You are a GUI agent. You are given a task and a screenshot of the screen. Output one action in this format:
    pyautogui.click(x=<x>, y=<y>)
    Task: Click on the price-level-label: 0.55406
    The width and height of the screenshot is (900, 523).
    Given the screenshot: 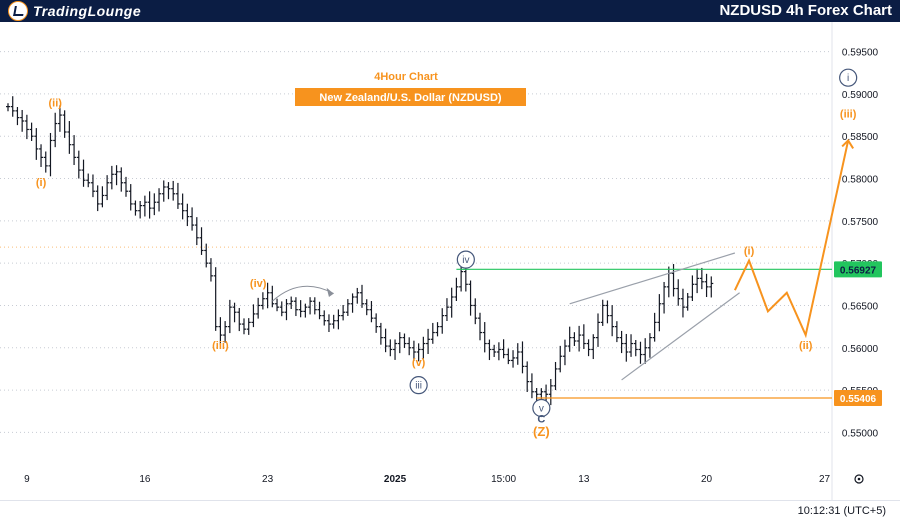 What is the action you would take?
    pyautogui.click(x=858, y=399)
    